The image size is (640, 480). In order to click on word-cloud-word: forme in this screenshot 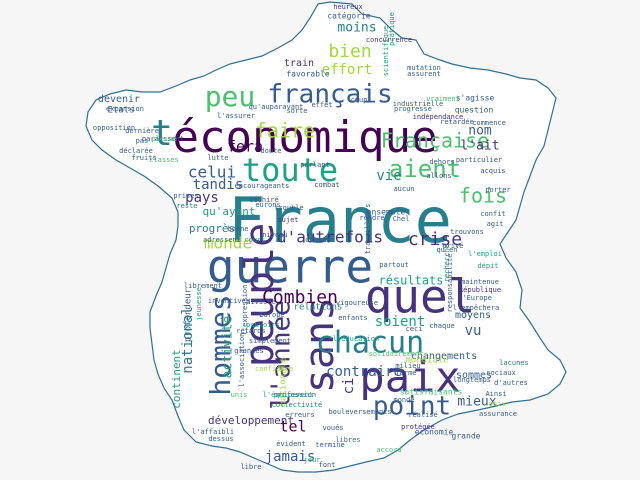, I will do `click(405, 373)`.